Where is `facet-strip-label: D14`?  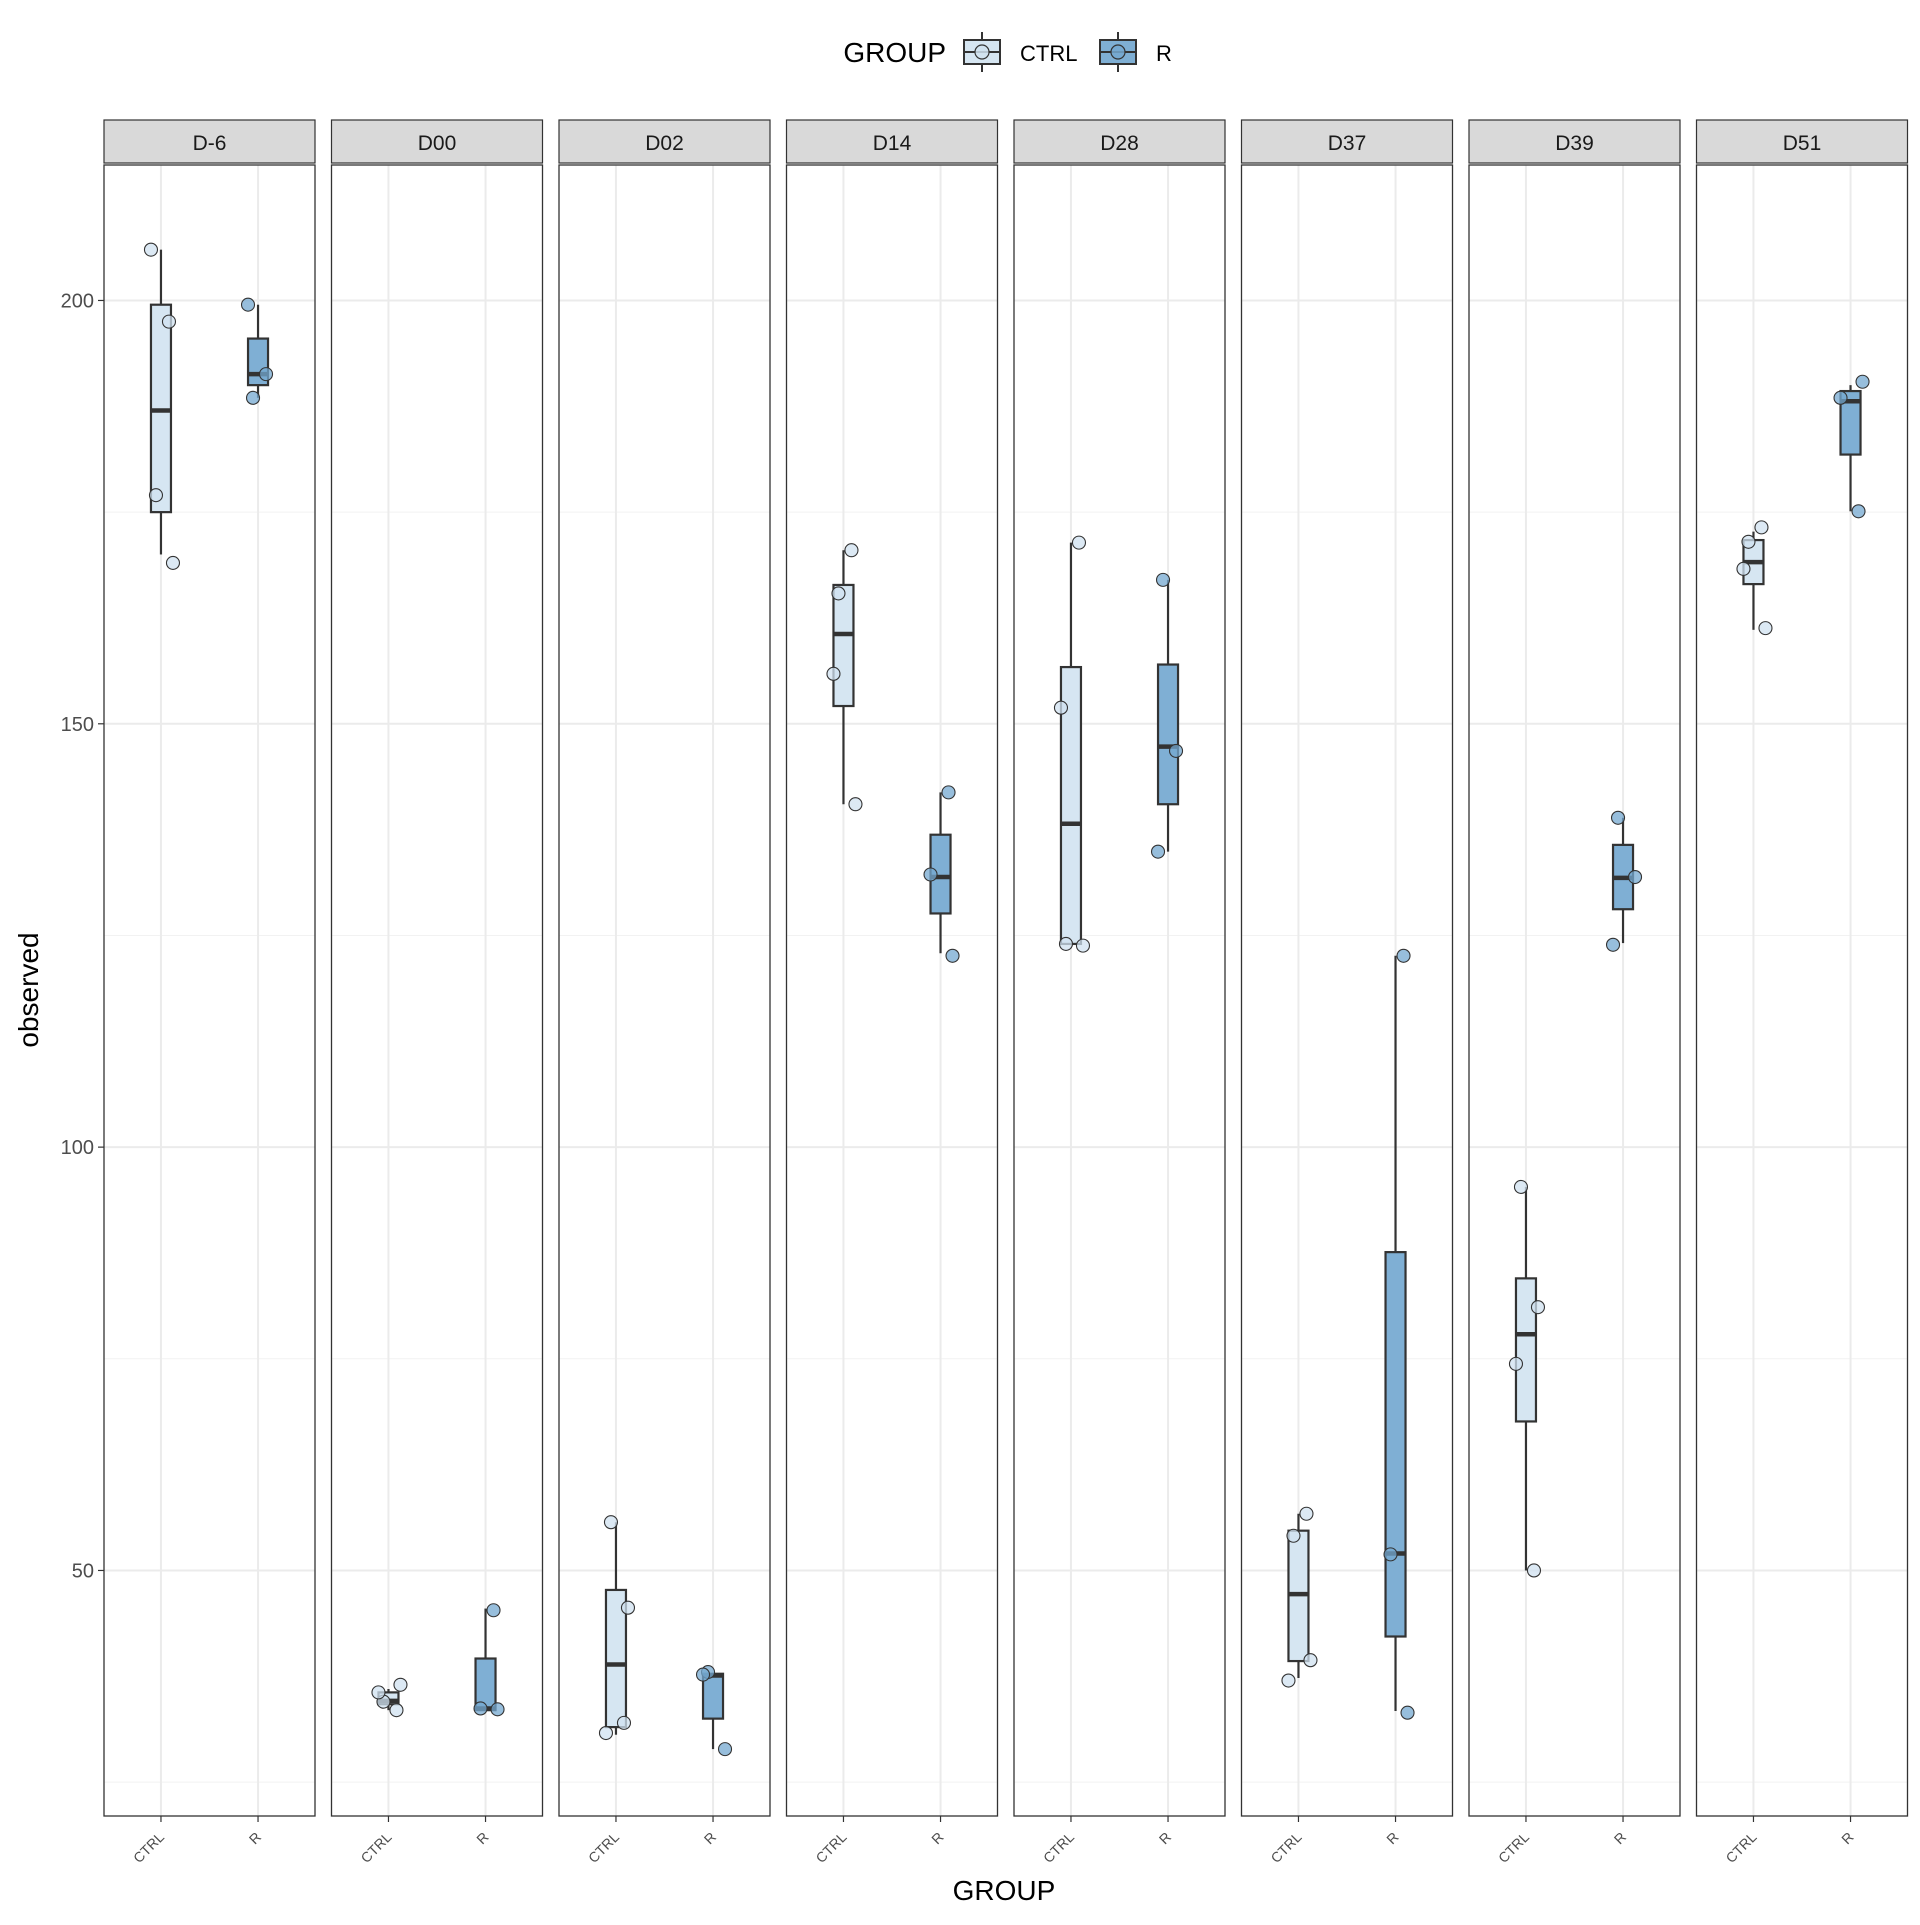 facet-strip-label: D14 is located at coordinates (892, 143).